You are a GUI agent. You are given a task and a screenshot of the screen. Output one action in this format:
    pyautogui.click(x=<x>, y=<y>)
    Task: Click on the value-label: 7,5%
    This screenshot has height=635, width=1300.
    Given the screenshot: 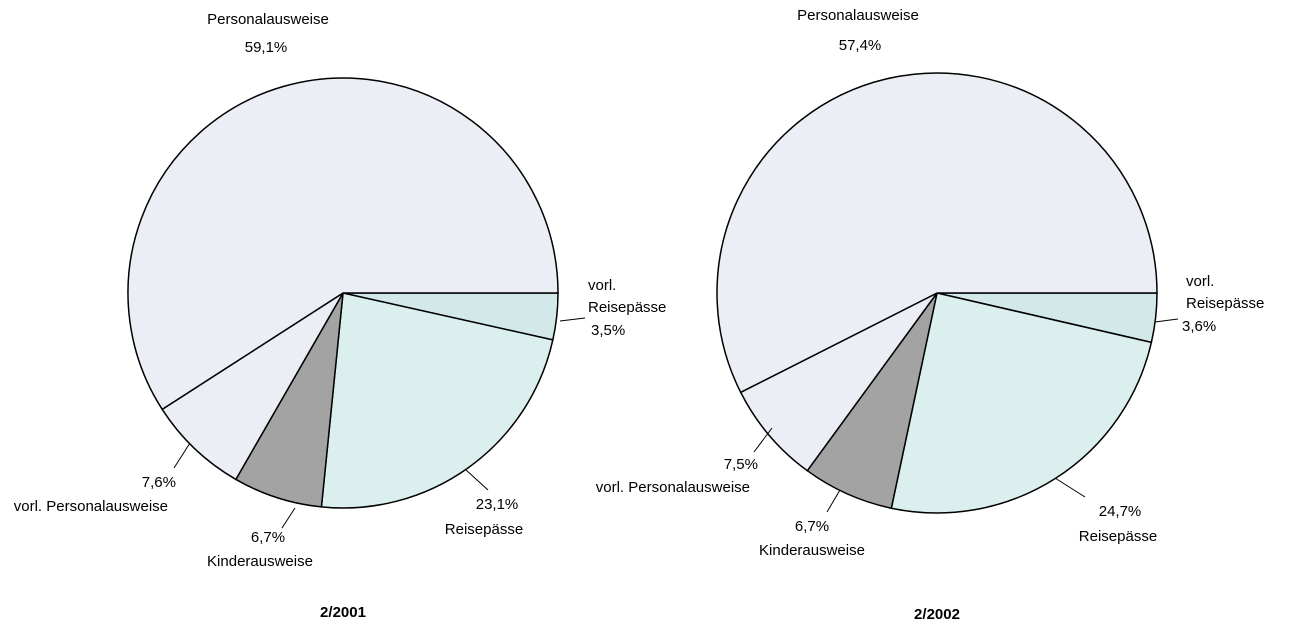 What is the action you would take?
    pyautogui.click(x=740, y=464)
    